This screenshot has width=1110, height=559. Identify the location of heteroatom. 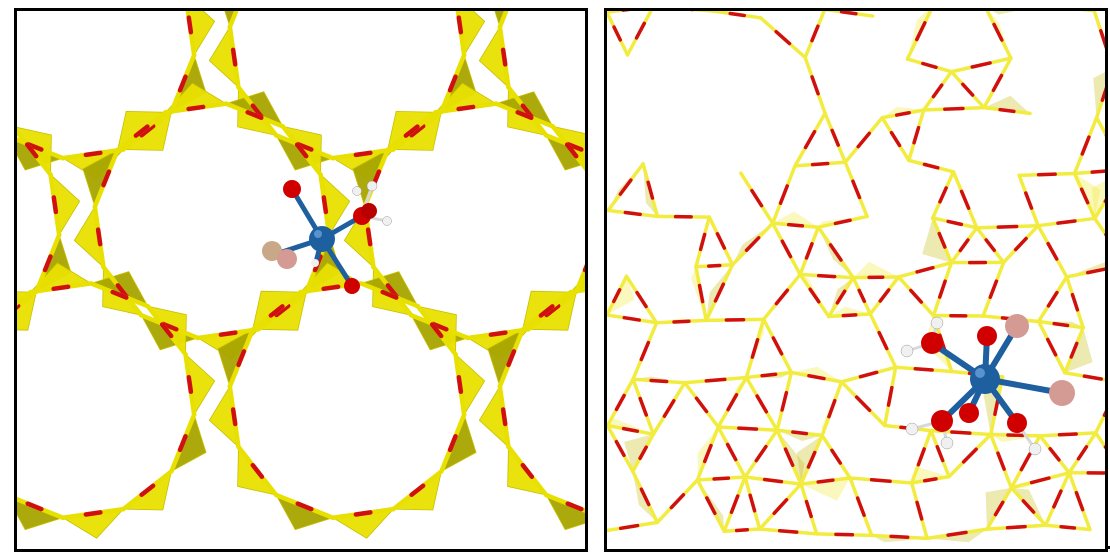
(1062, 393).